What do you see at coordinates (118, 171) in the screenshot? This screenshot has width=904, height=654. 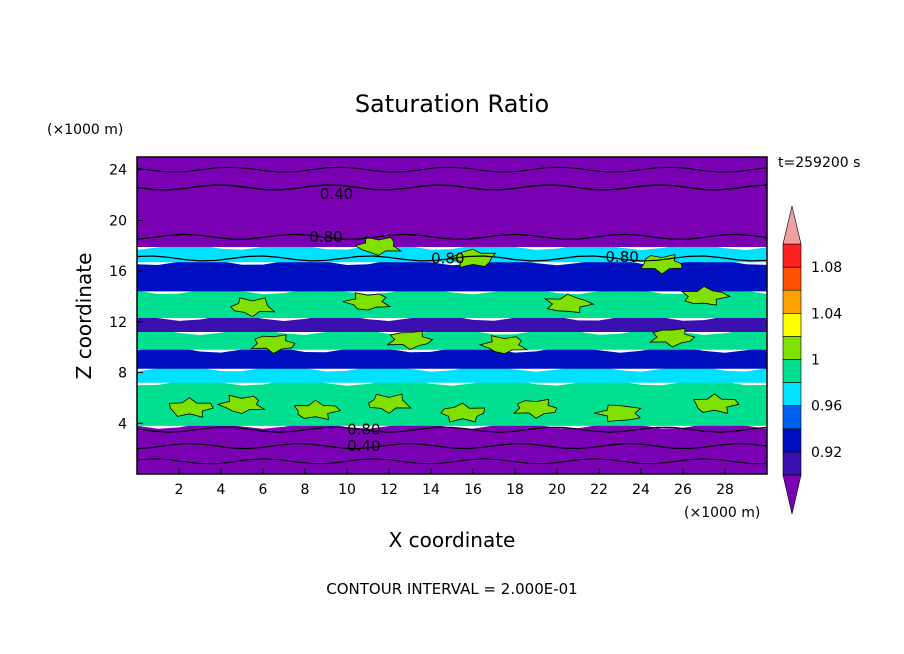 I see `y-tick-label: 24` at bounding box center [118, 171].